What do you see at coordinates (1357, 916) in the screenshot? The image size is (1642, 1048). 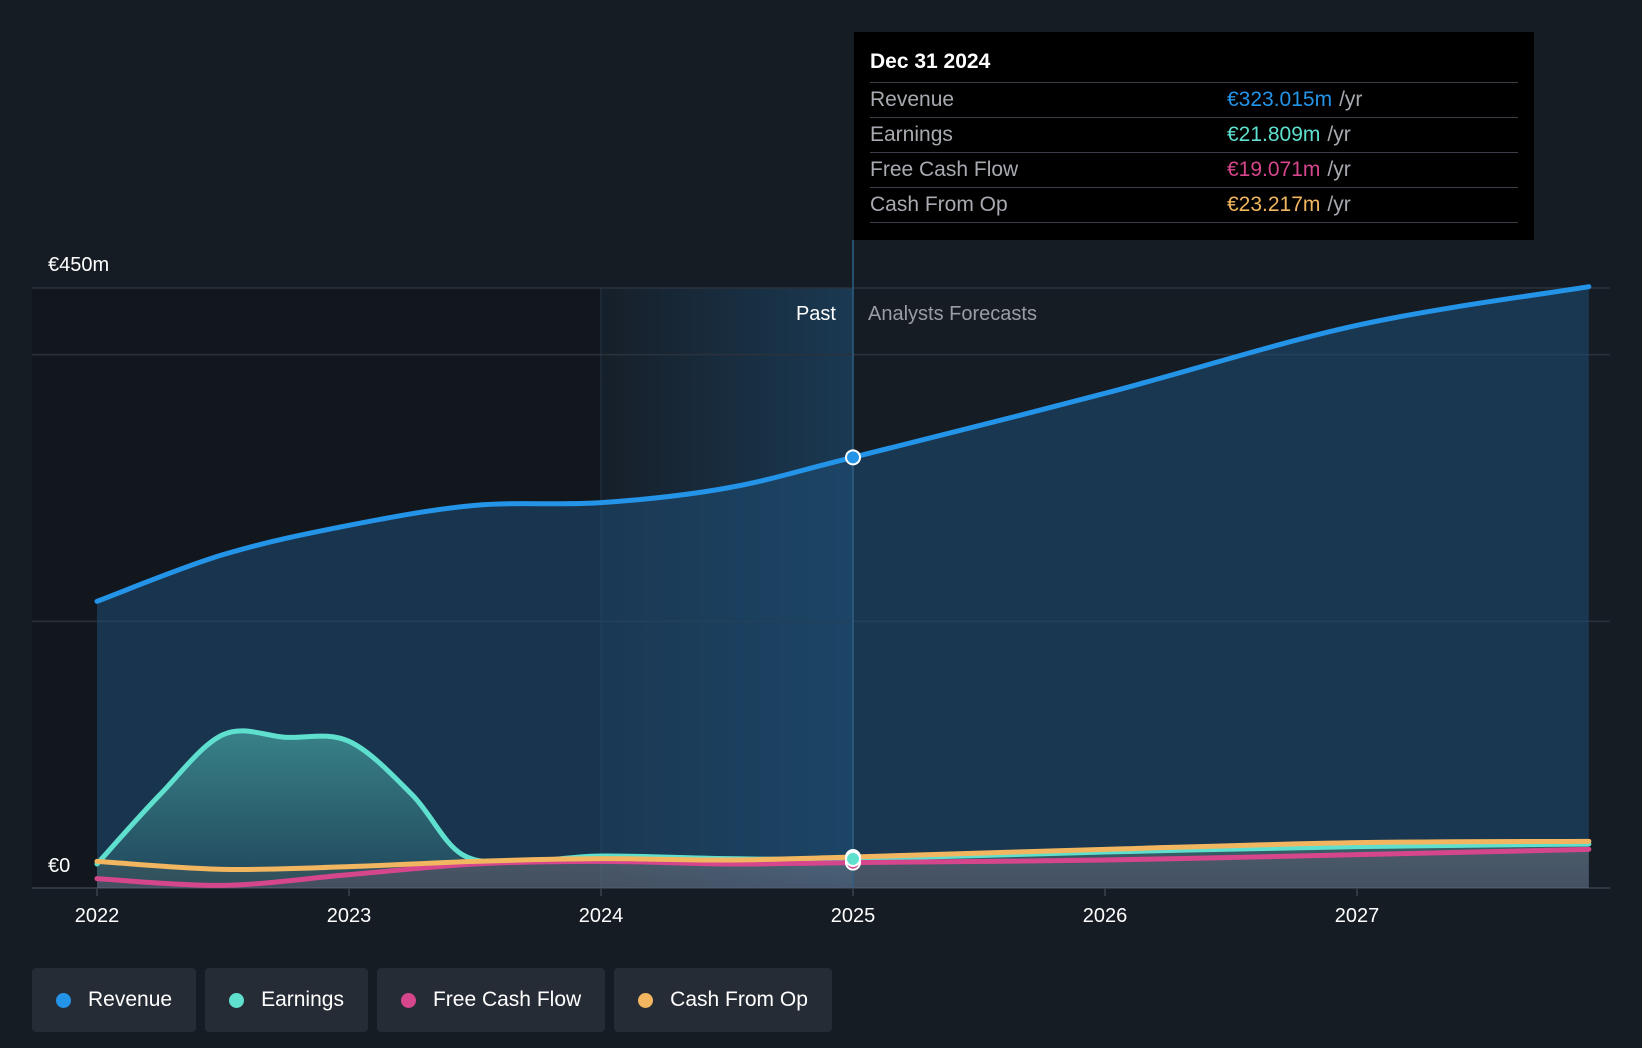 I see `x-tick-label: 2027` at bounding box center [1357, 916].